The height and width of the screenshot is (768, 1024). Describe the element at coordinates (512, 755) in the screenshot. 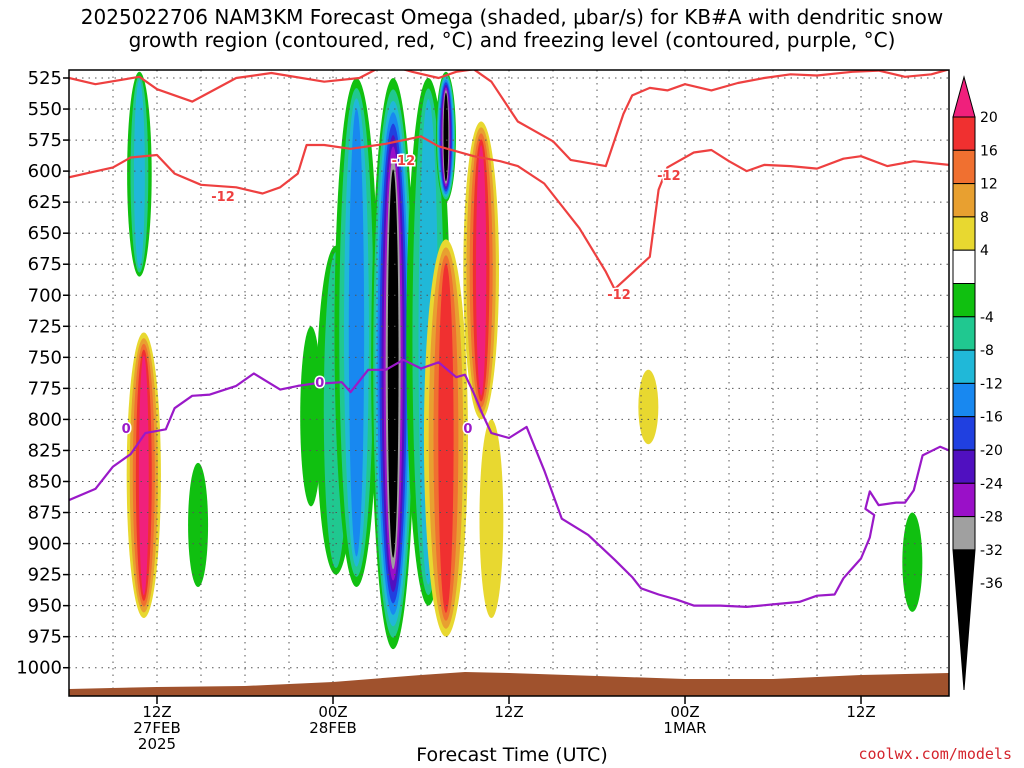

I see `x-axis-title: Forecast Time (UTC)` at that location.